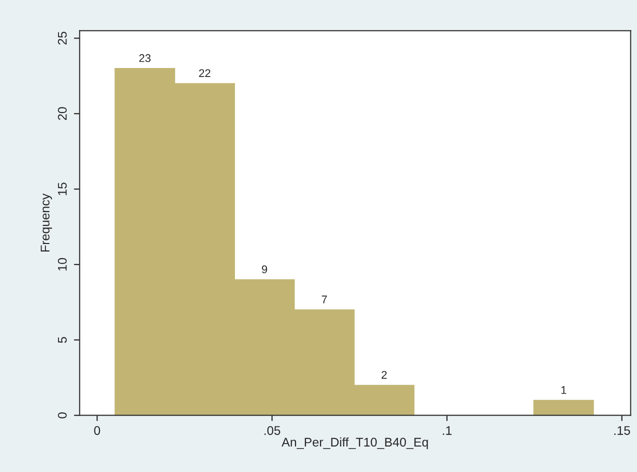 Image resolution: width=637 pixels, height=472 pixels. I want to click on data-label: 2, so click(384, 374).